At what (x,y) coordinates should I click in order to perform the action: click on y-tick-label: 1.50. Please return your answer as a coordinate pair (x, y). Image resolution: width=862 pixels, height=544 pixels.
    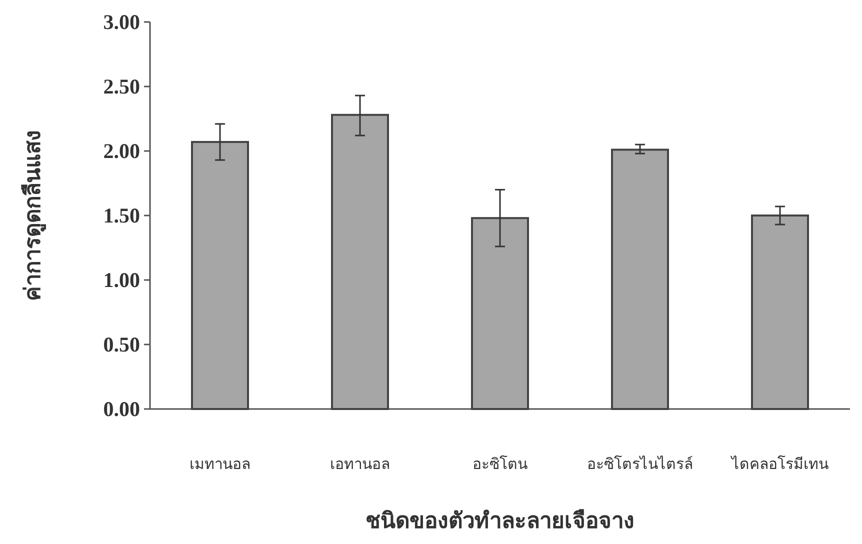
    Looking at the image, I should click on (121, 216).